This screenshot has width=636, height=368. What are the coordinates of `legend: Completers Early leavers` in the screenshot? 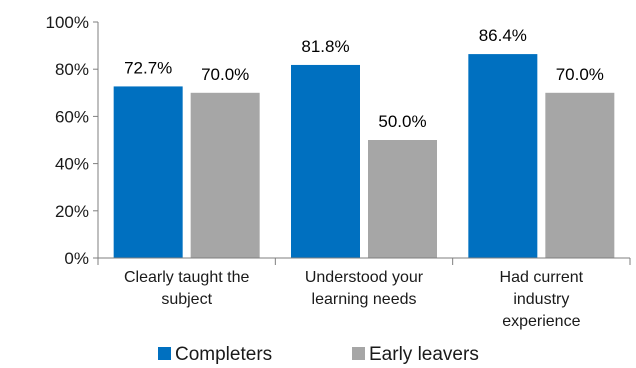 It's located at (318, 354).